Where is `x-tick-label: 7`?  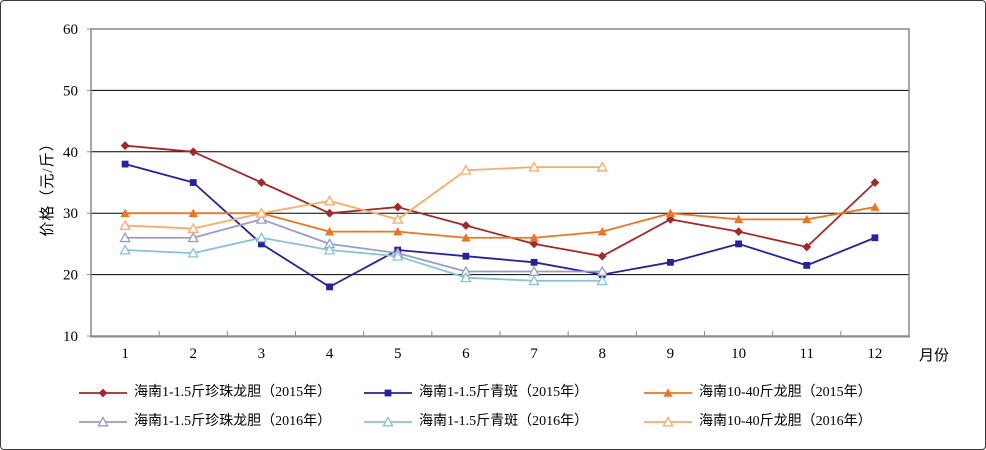 x-tick-label: 7 is located at coordinates (534, 354).